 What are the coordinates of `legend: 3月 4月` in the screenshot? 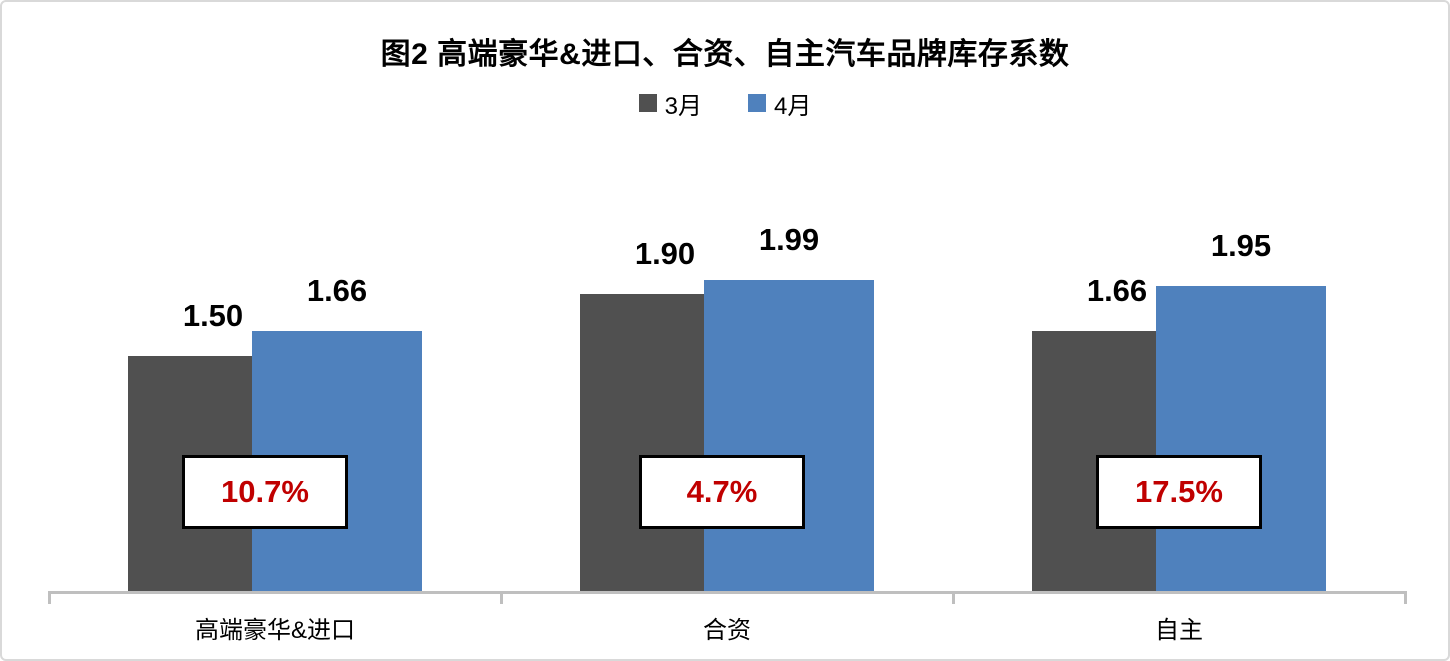 It's located at (725, 103).